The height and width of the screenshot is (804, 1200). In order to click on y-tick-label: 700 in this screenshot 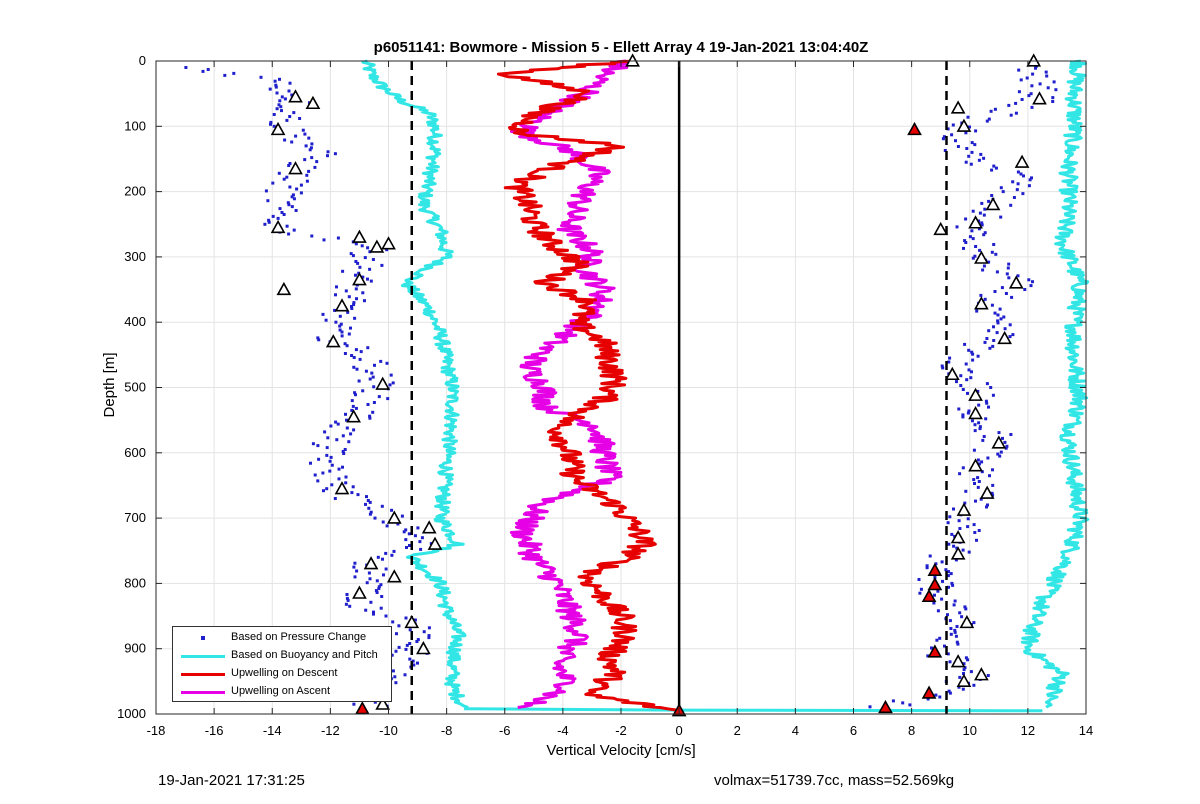, I will do `click(135, 517)`.